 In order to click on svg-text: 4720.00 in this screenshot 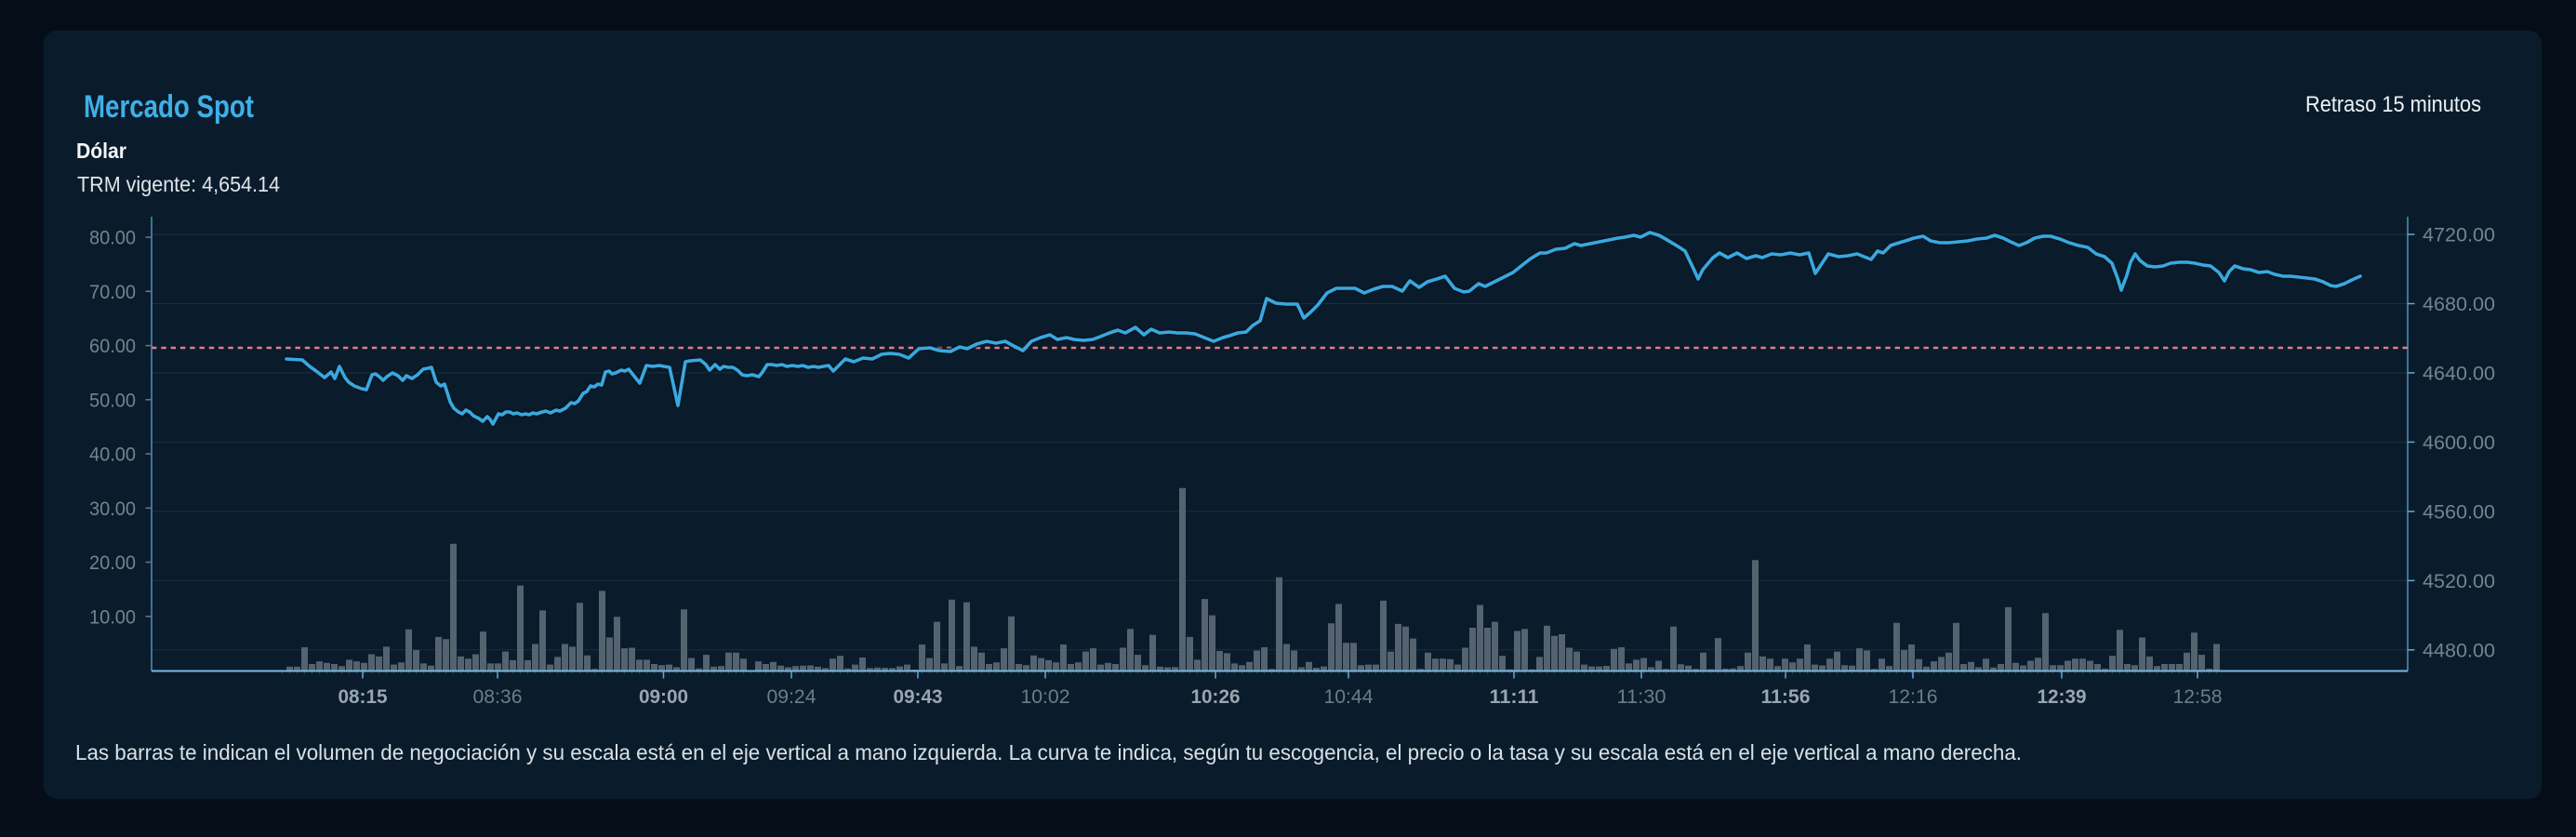, I will do `click(2459, 235)`.